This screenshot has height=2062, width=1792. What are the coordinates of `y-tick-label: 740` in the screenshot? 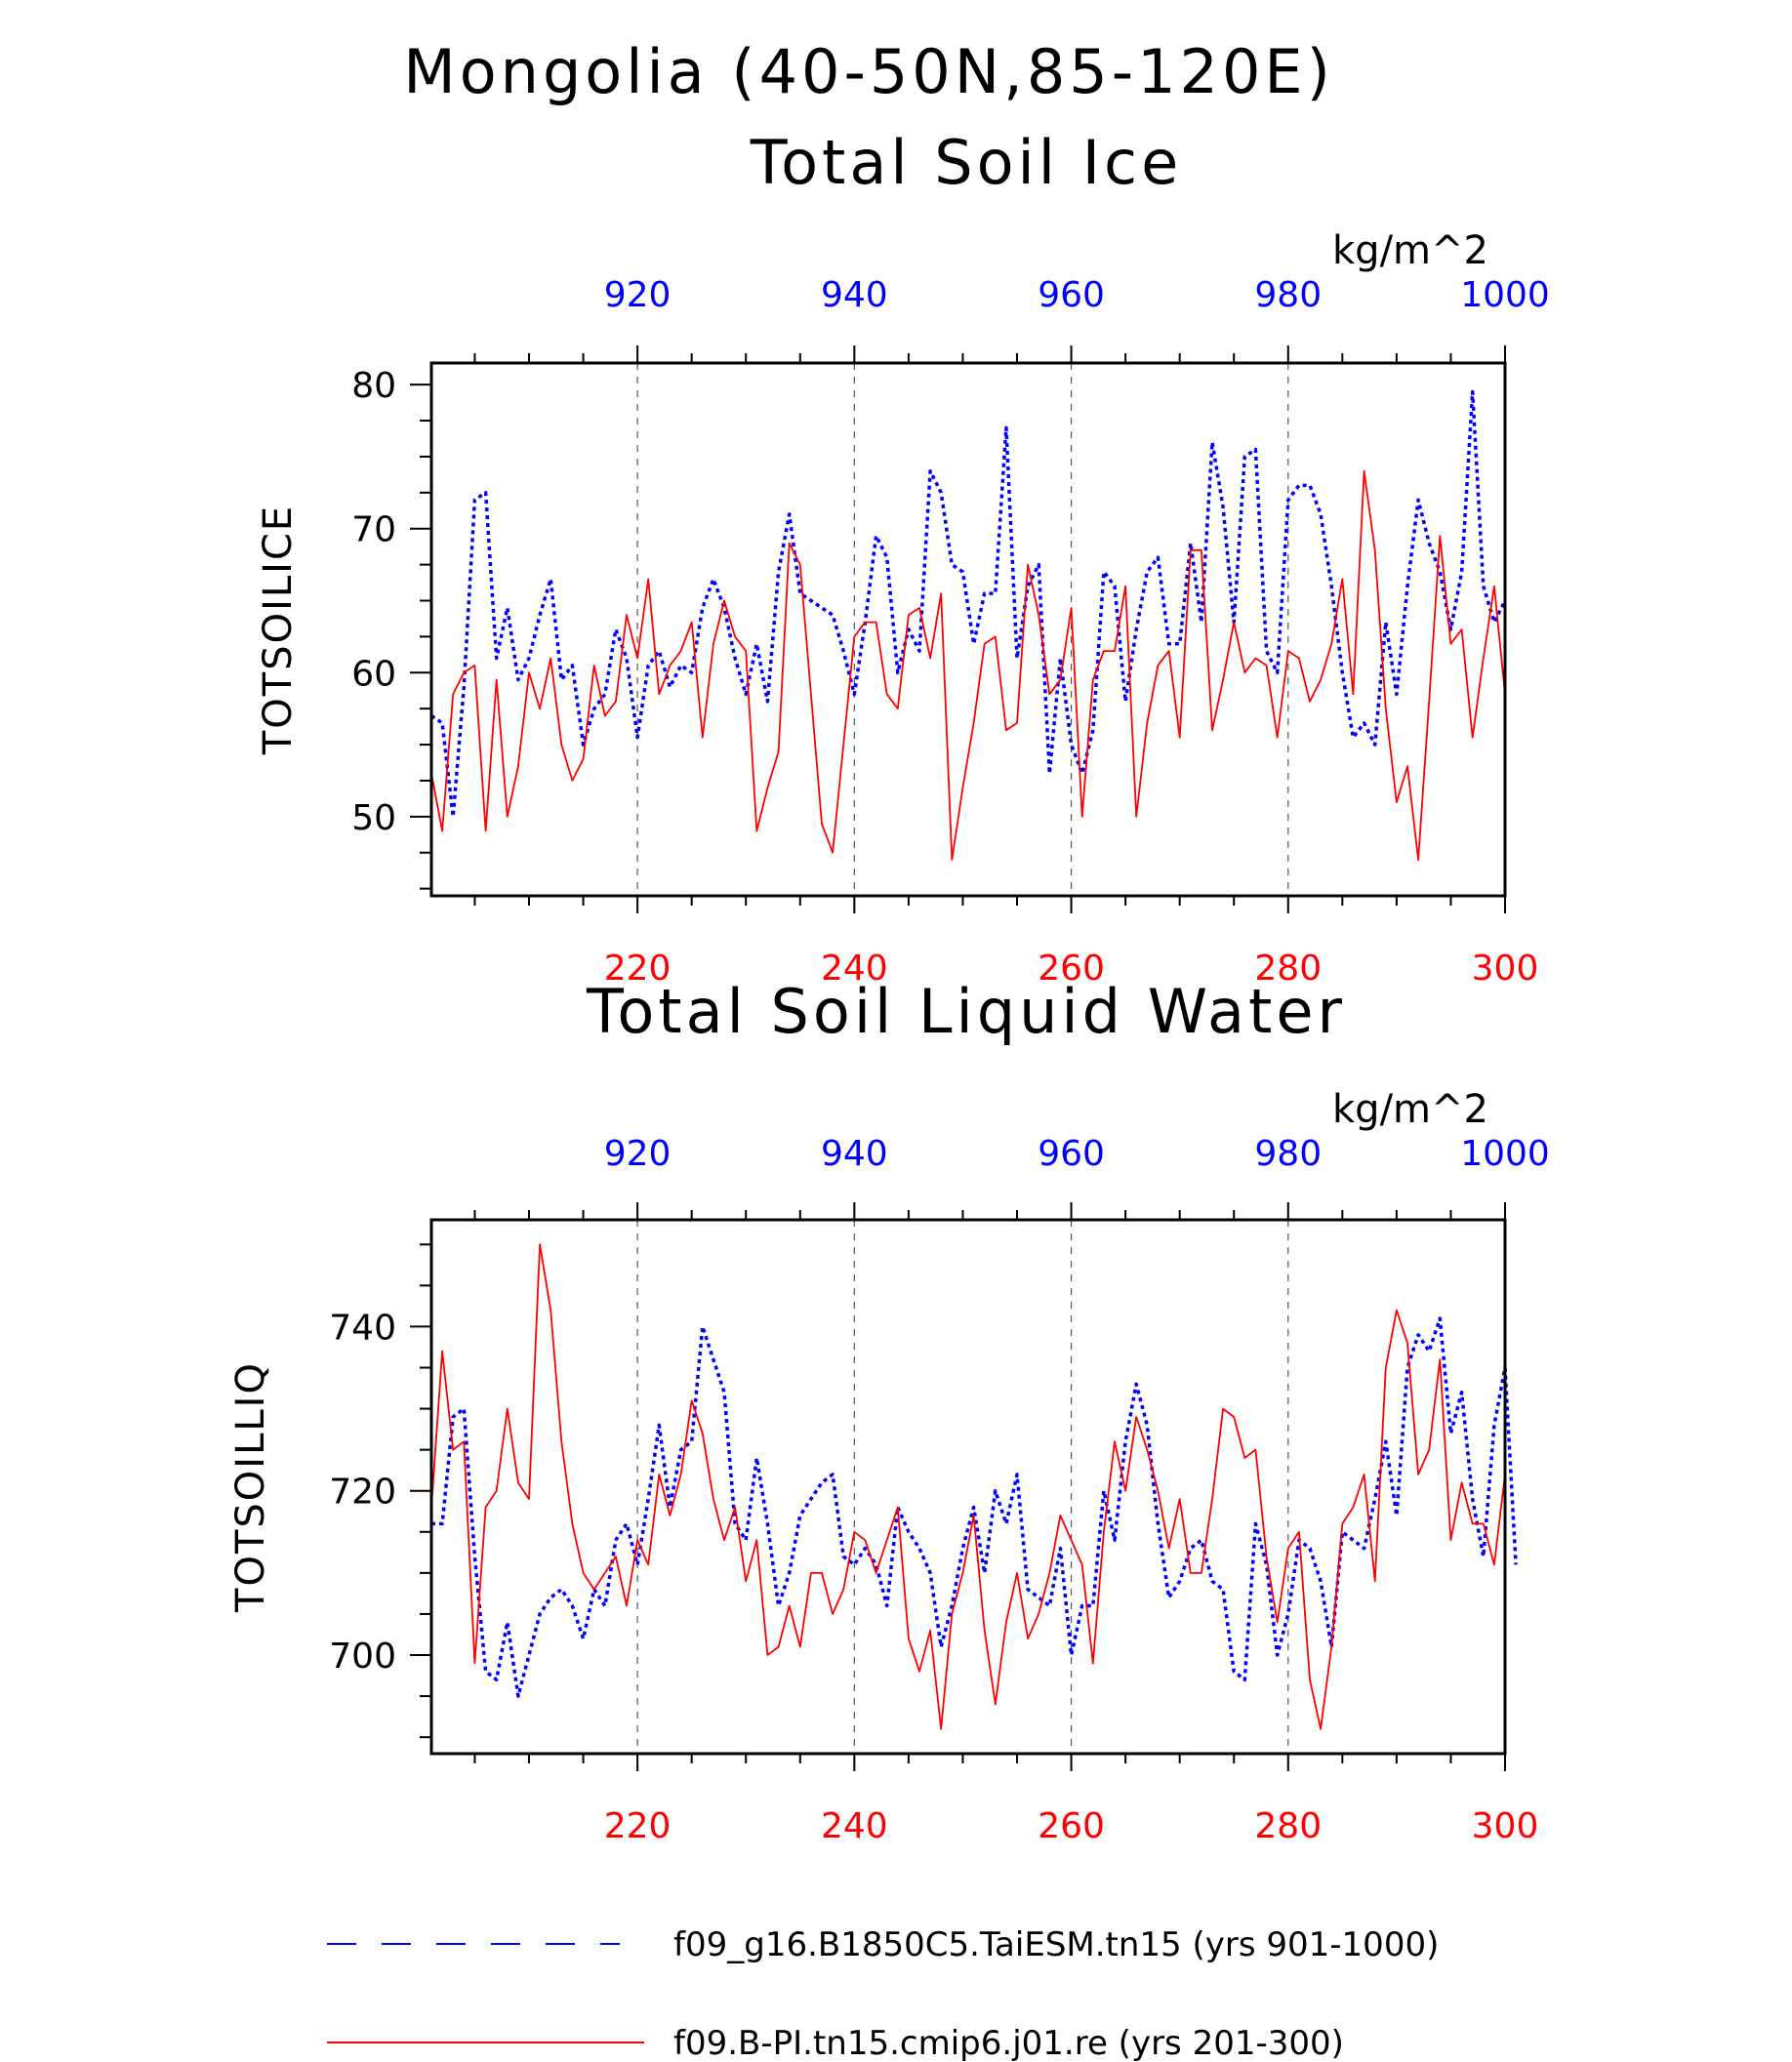 It's located at (362, 1328).